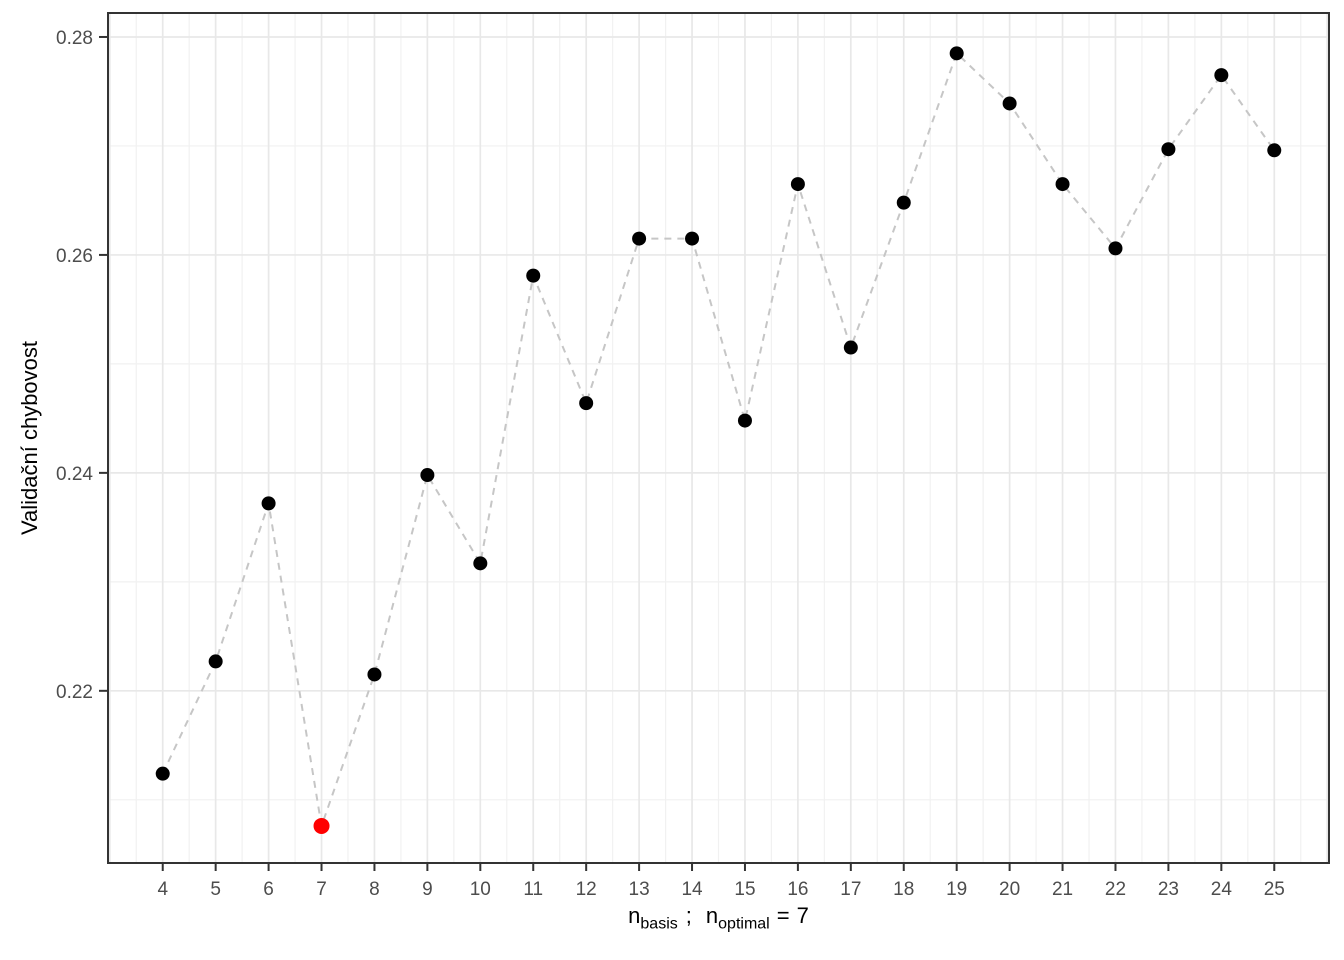 This screenshot has width=1344, height=960. I want to click on x-title-optimal-value: 7, so click(802, 915).